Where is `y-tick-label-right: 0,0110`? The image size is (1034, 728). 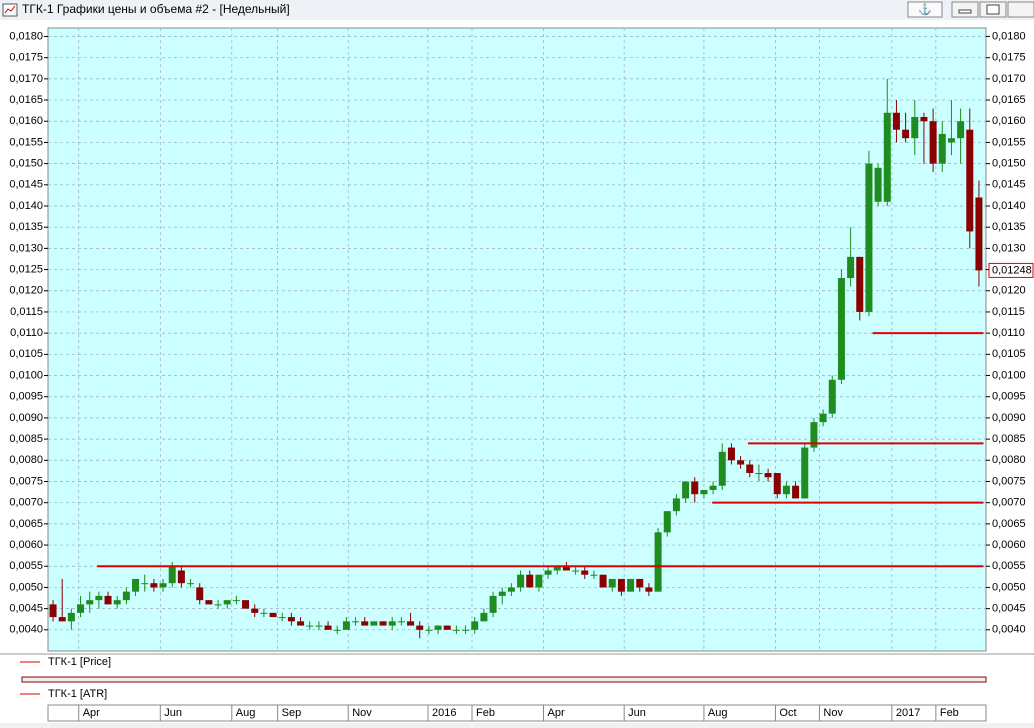 y-tick-label-right: 0,0110 is located at coordinates (1008, 333).